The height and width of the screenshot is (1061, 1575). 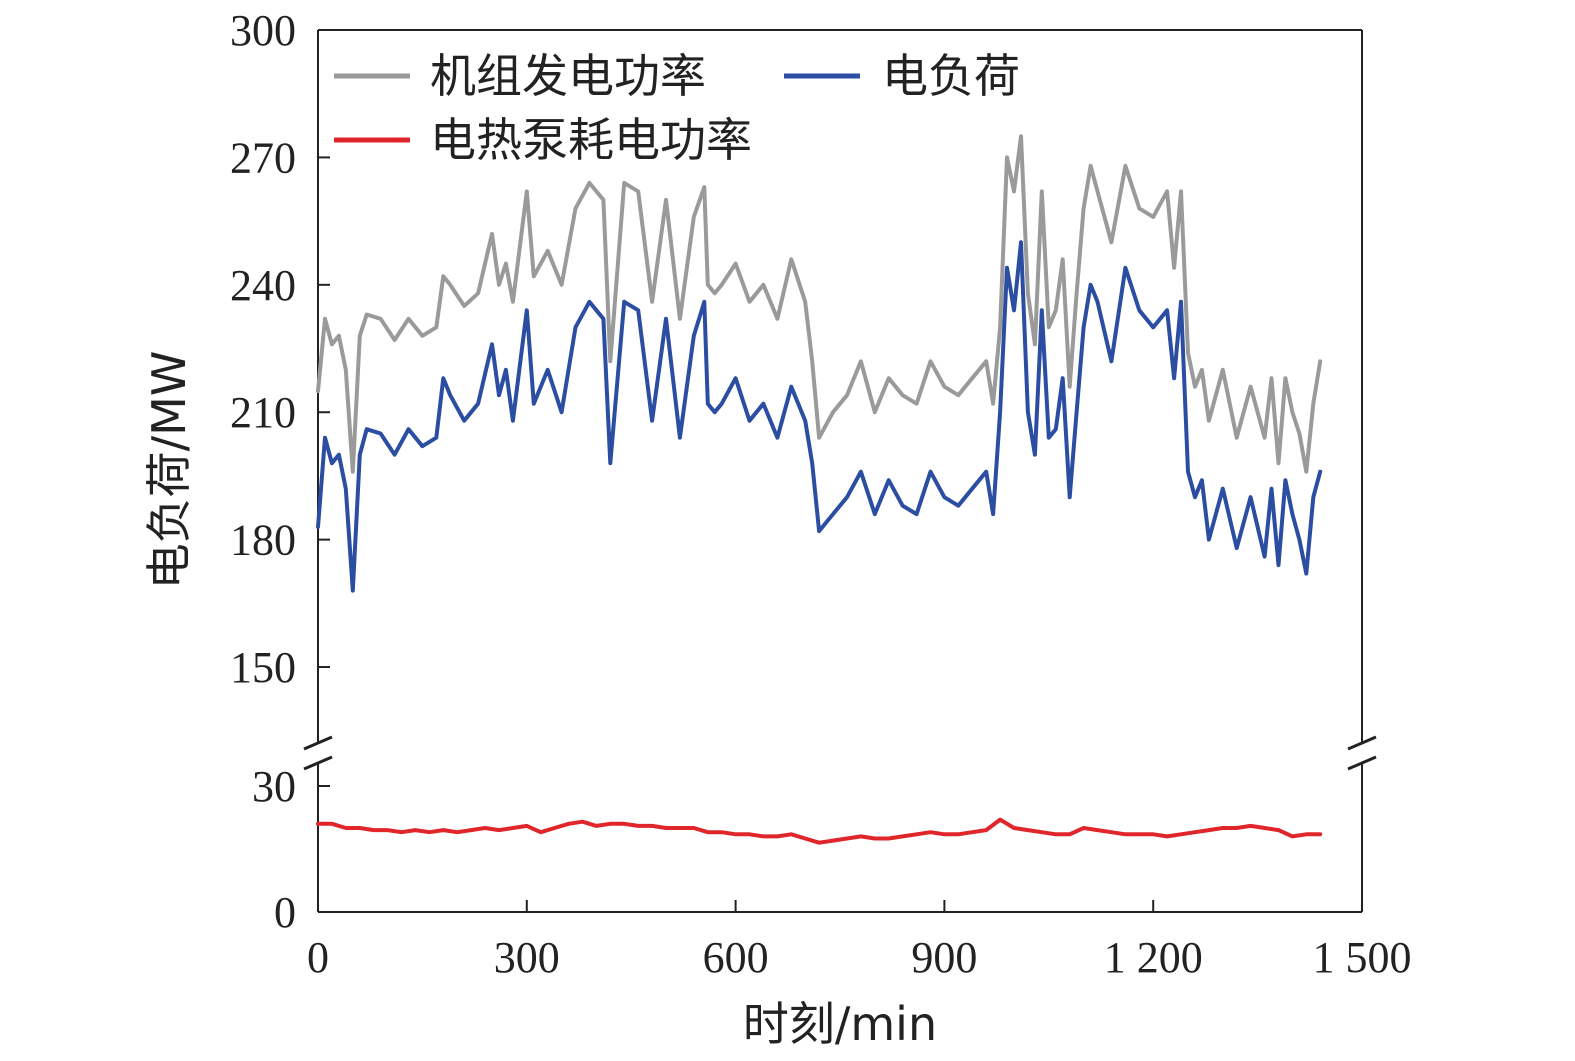 What do you see at coordinates (944, 957) in the screenshot?
I see `x-tick-label: 900` at bounding box center [944, 957].